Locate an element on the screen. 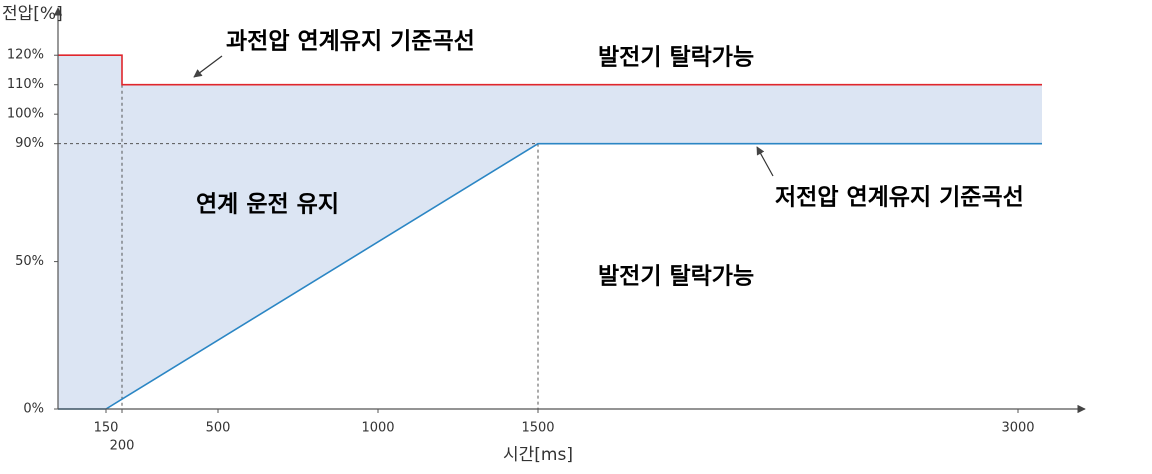 The height and width of the screenshot is (474, 1152). x-tick-label: 500 is located at coordinates (218, 428).